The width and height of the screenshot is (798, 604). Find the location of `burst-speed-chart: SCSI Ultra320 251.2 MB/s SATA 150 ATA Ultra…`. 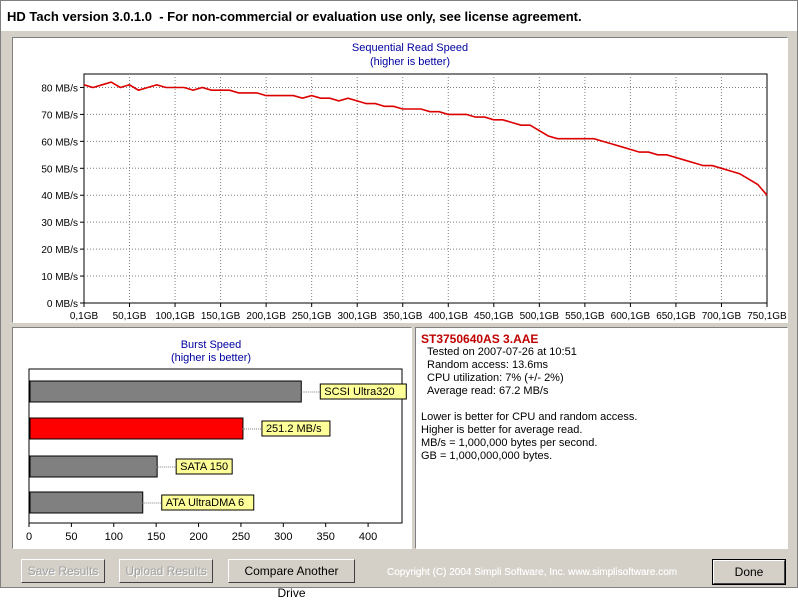

burst-speed-chart: SCSI Ultra320 251.2 MB/s SATA 150 ATA Ultra… is located at coordinates (216, 455).